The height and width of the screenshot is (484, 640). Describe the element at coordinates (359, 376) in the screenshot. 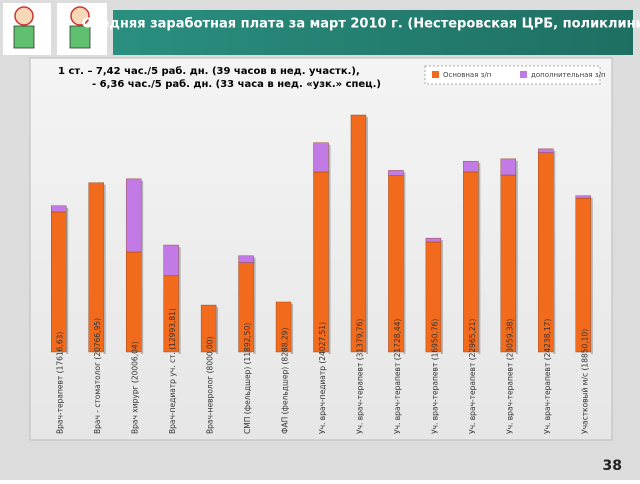

I see `x-tick-label: Уч. врач-терапевт (31379,76)` at that location.